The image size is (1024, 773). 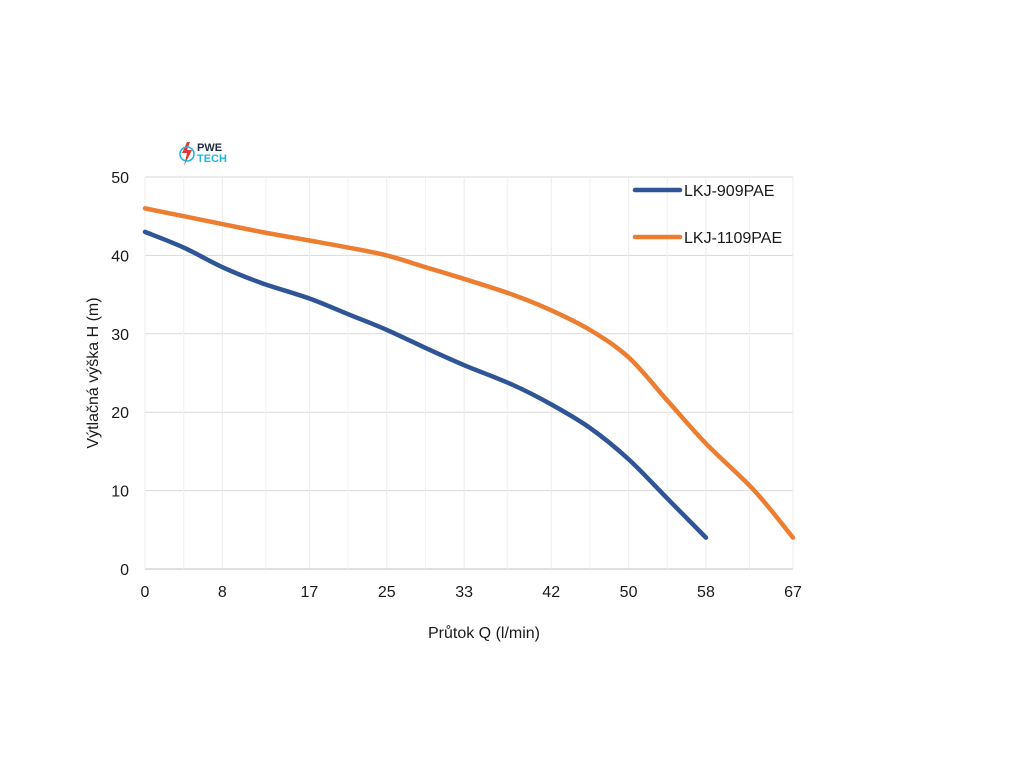 What do you see at coordinates (120, 178) in the screenshot?
I see `y-tick-label: 50` at bounding box center [120, 178].